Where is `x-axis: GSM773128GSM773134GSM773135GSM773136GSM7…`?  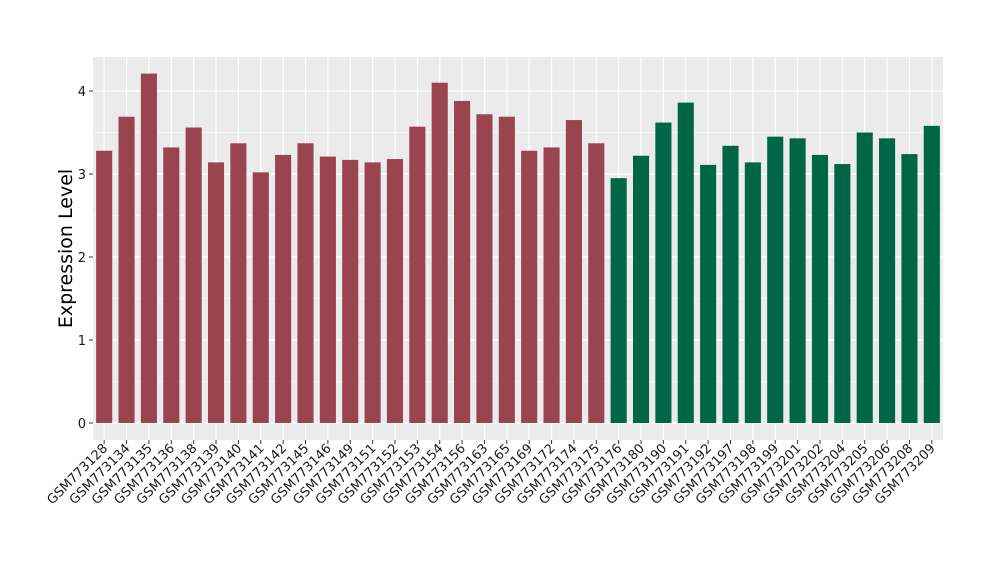 x-axis: GSM773128GSM773134GSM773135GSM773136GSM7… is located at coordinates (491, 474).